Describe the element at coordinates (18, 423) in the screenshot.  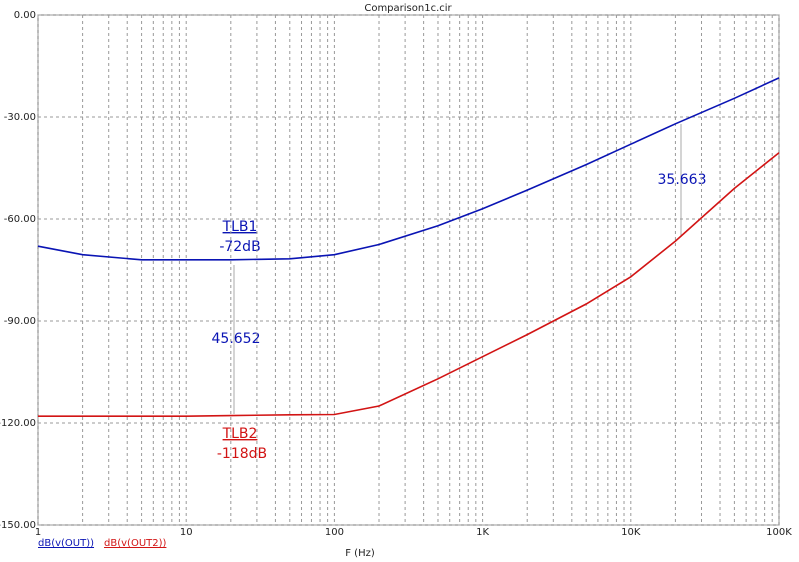
I see `y-tick-label: -120.00` at that location.